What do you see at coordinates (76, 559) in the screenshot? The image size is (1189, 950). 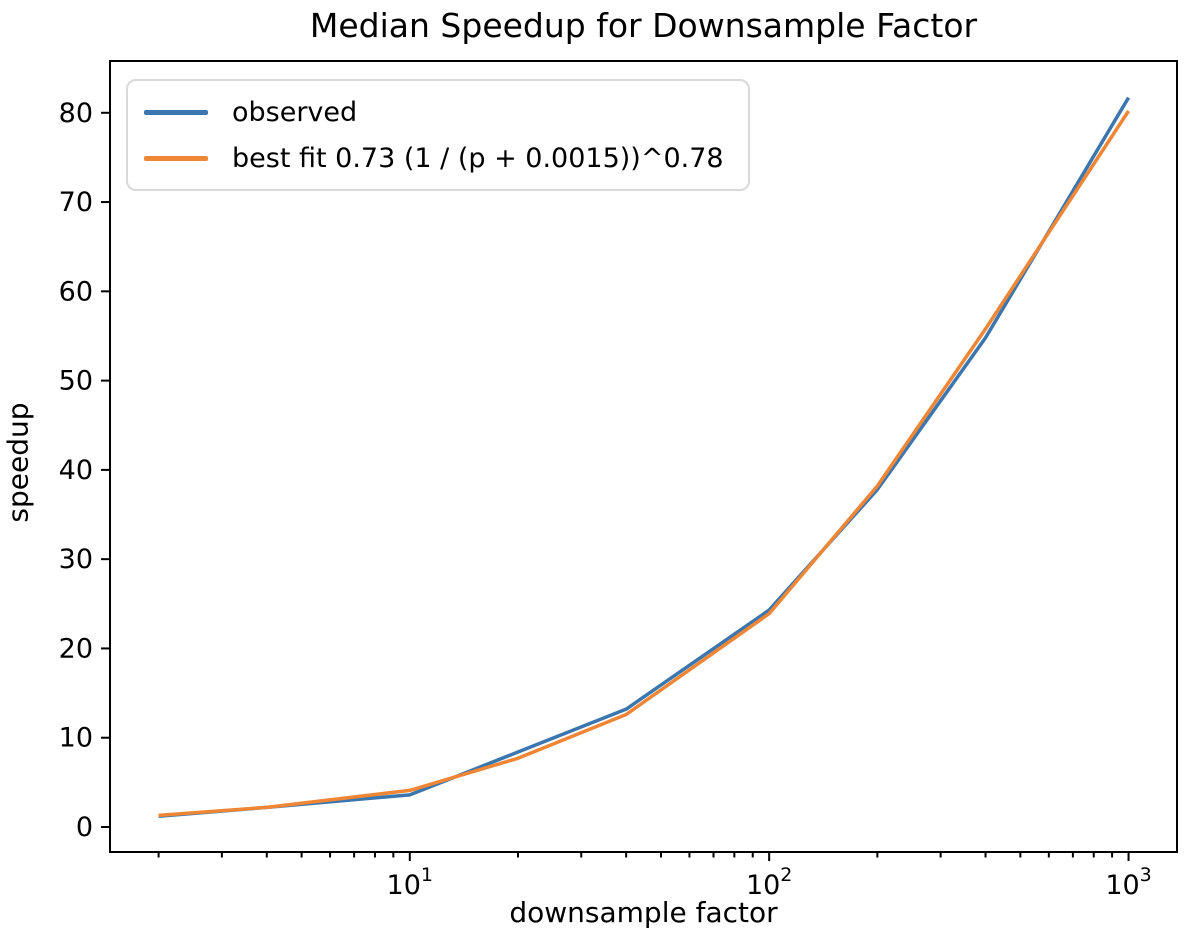 I see `y-tick-label: 30` at bounding box center [76, 559].